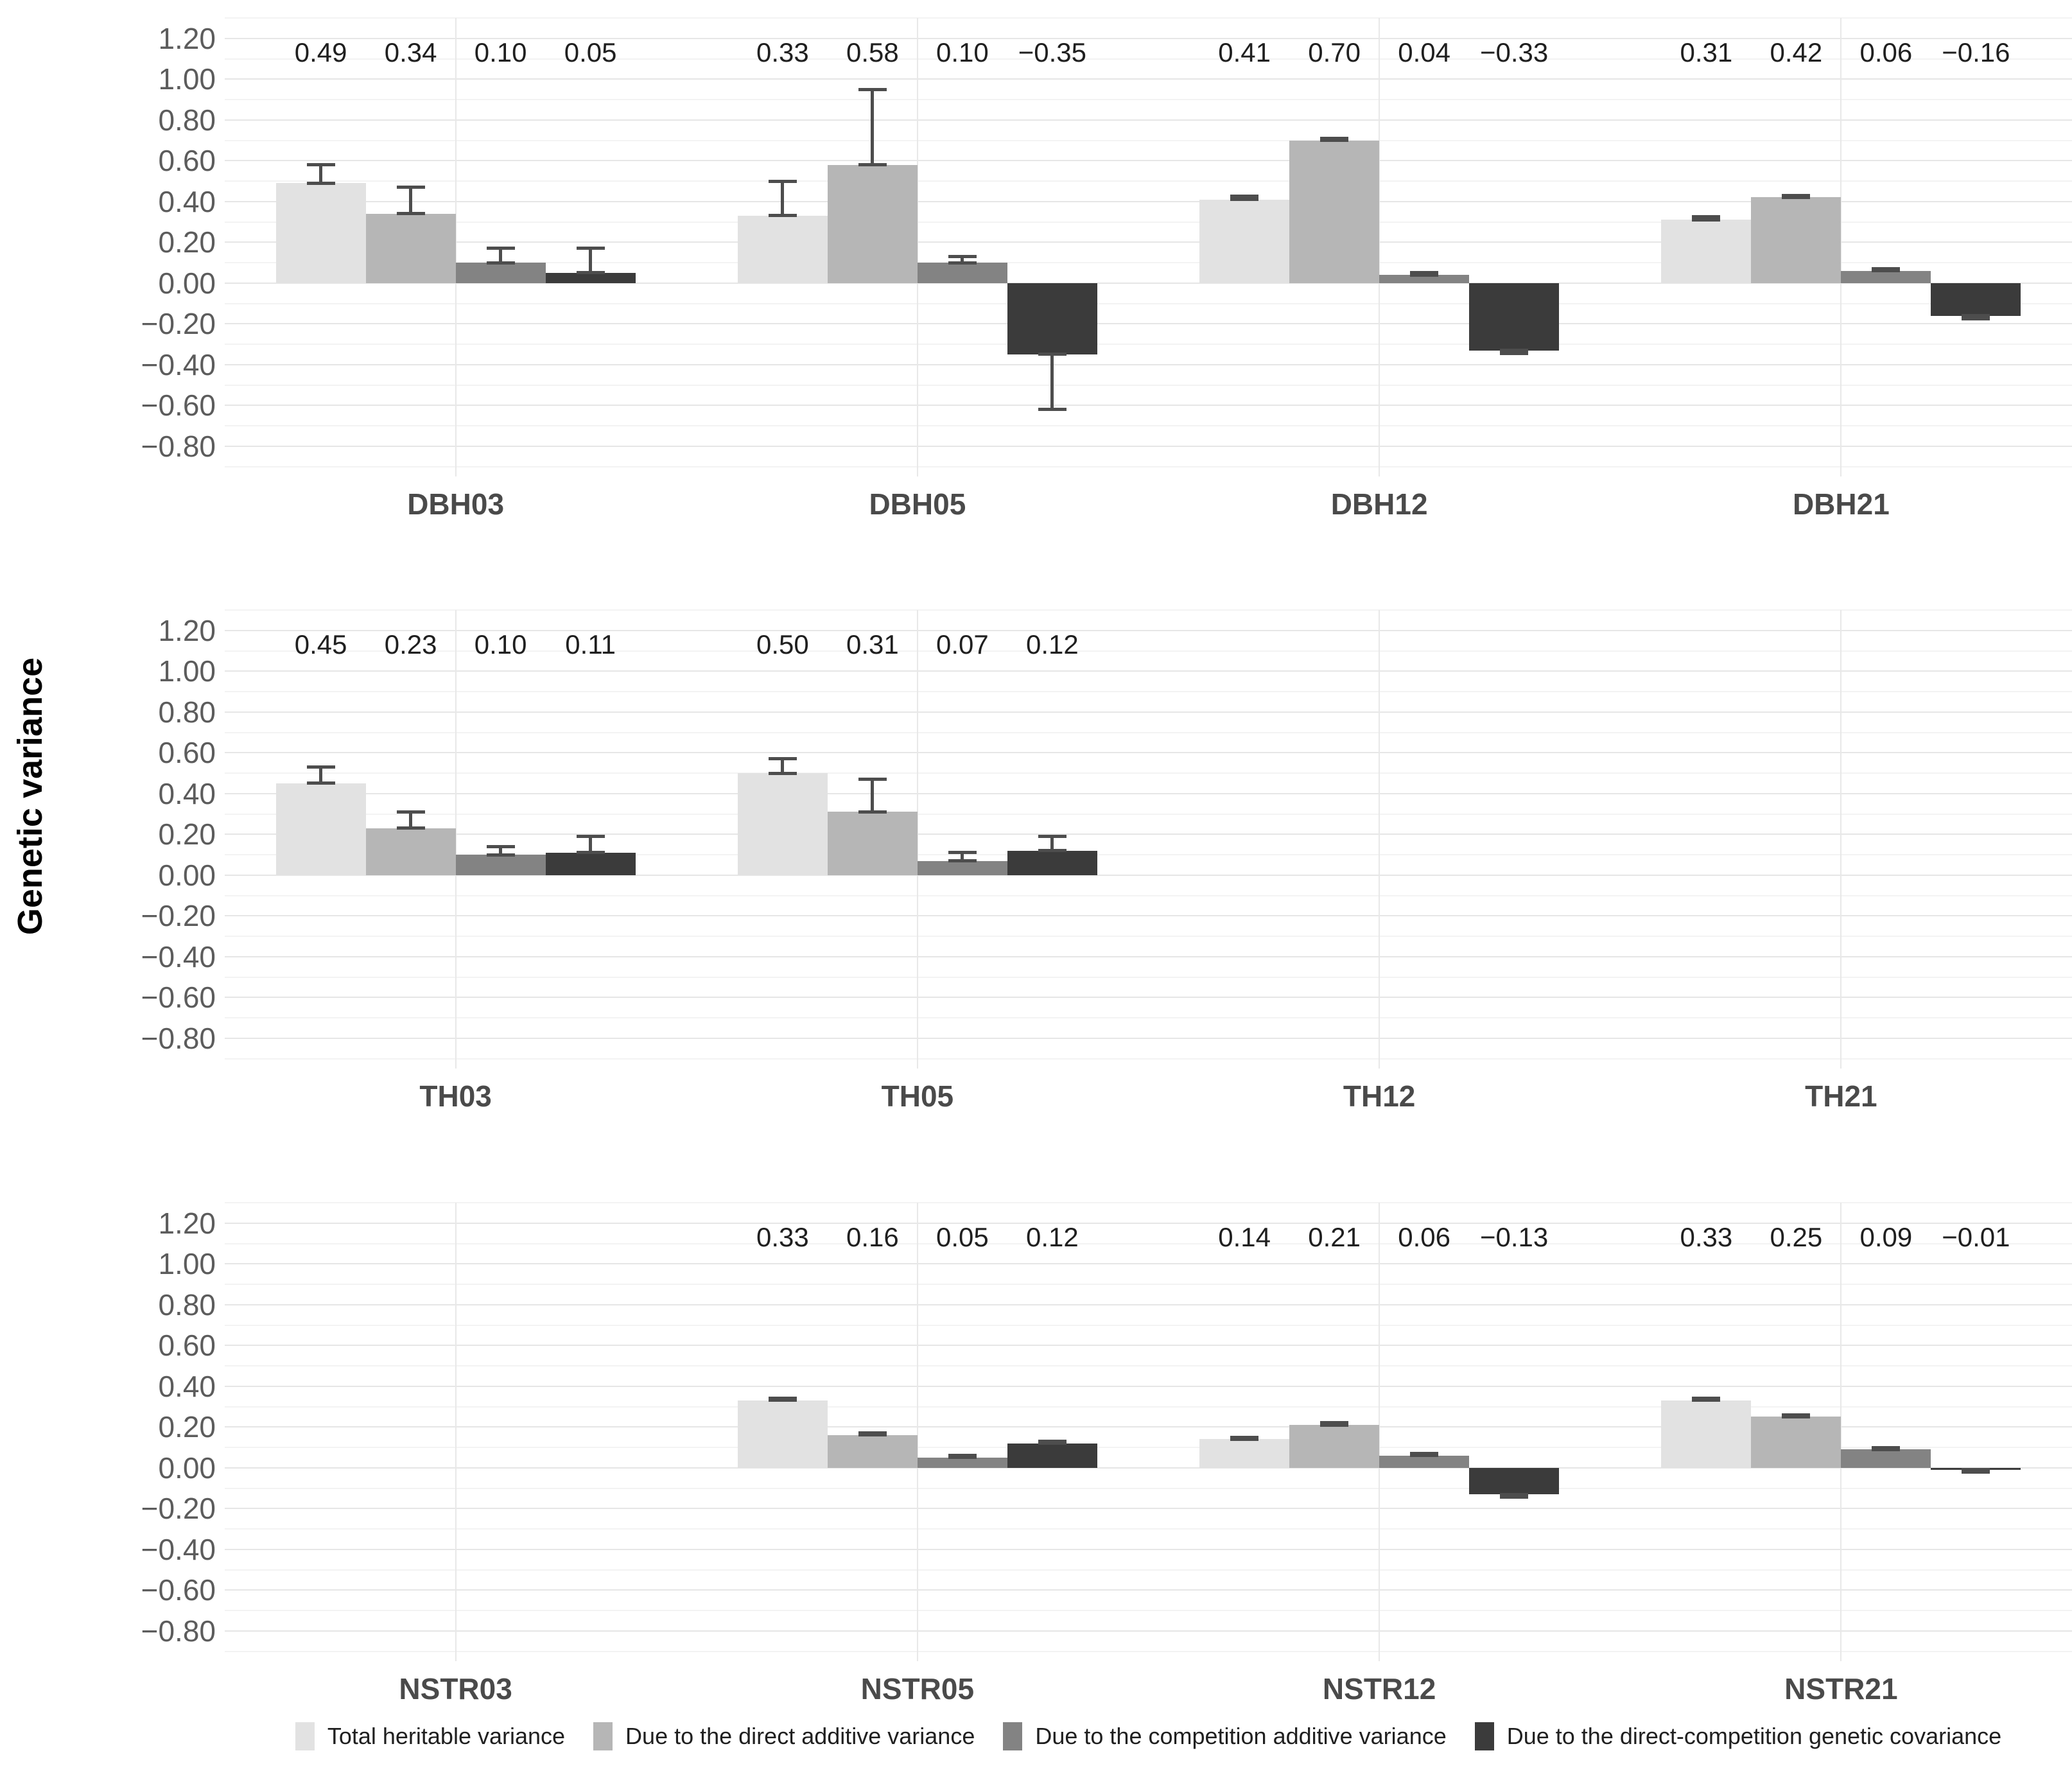  I want to click on bar-TH05-series2, so click(872, 843).